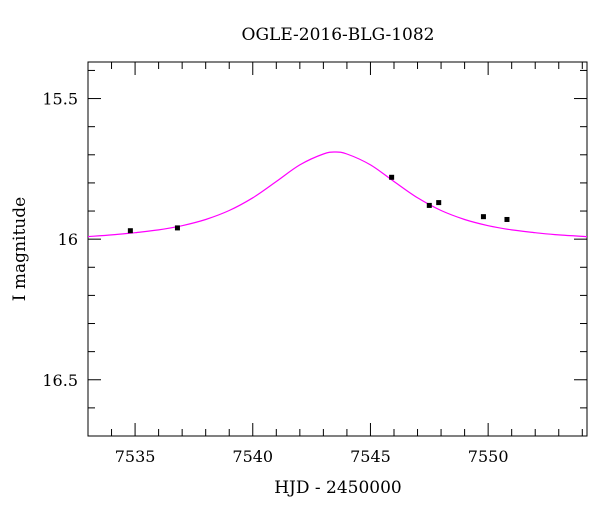 The height and width of the screenshot is (512, 600). I want to click on y-tick-label: 16.5, so click(60, 380).